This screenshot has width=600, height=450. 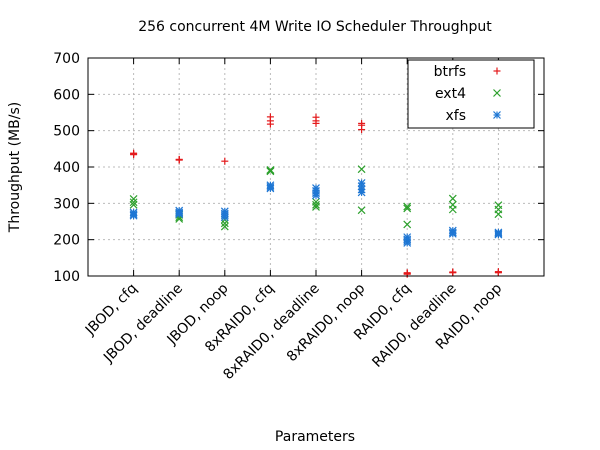 I want to click on legend-box, so click(x=471, y=94).